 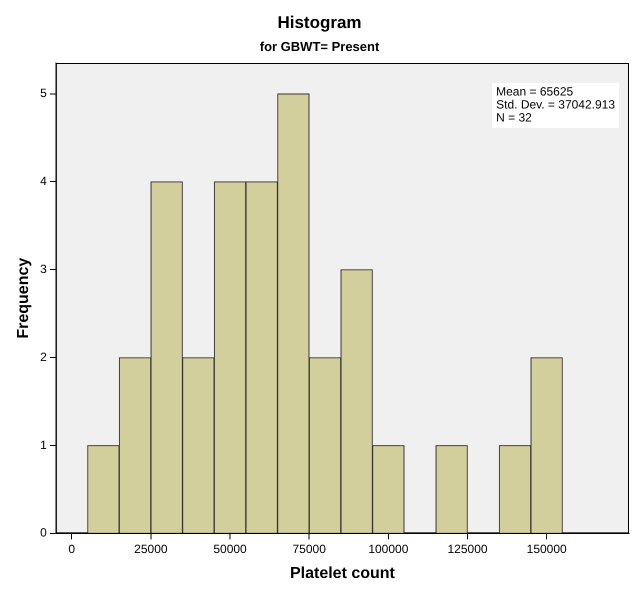 I want to click on y-tick-label: 5, so click(x=44, y=93).